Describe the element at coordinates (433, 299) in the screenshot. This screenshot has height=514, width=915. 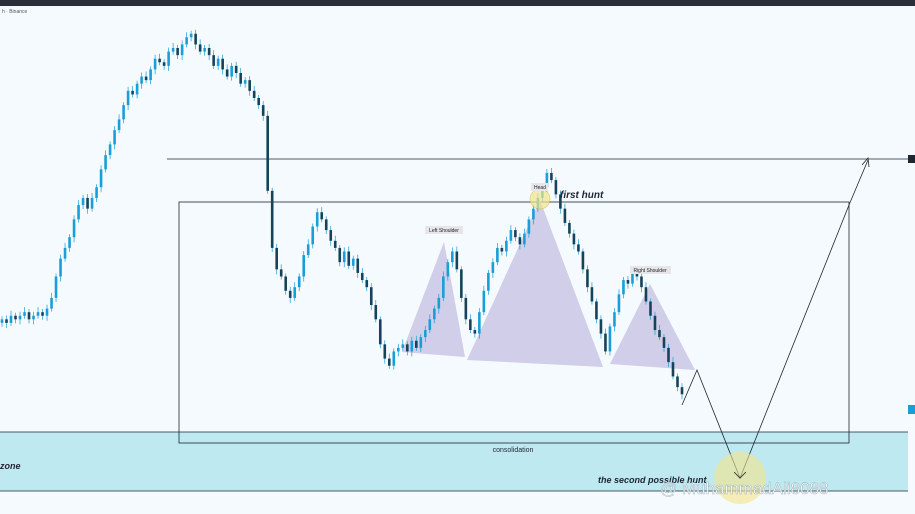
I see `left-shoulder-shape` at that location.